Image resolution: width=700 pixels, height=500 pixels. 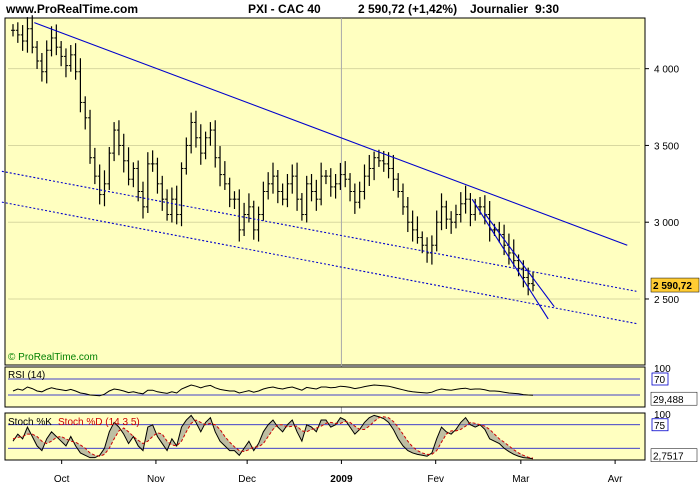 I want to click on stoch-last-label: 2,7517, so click(x=668, y=457).